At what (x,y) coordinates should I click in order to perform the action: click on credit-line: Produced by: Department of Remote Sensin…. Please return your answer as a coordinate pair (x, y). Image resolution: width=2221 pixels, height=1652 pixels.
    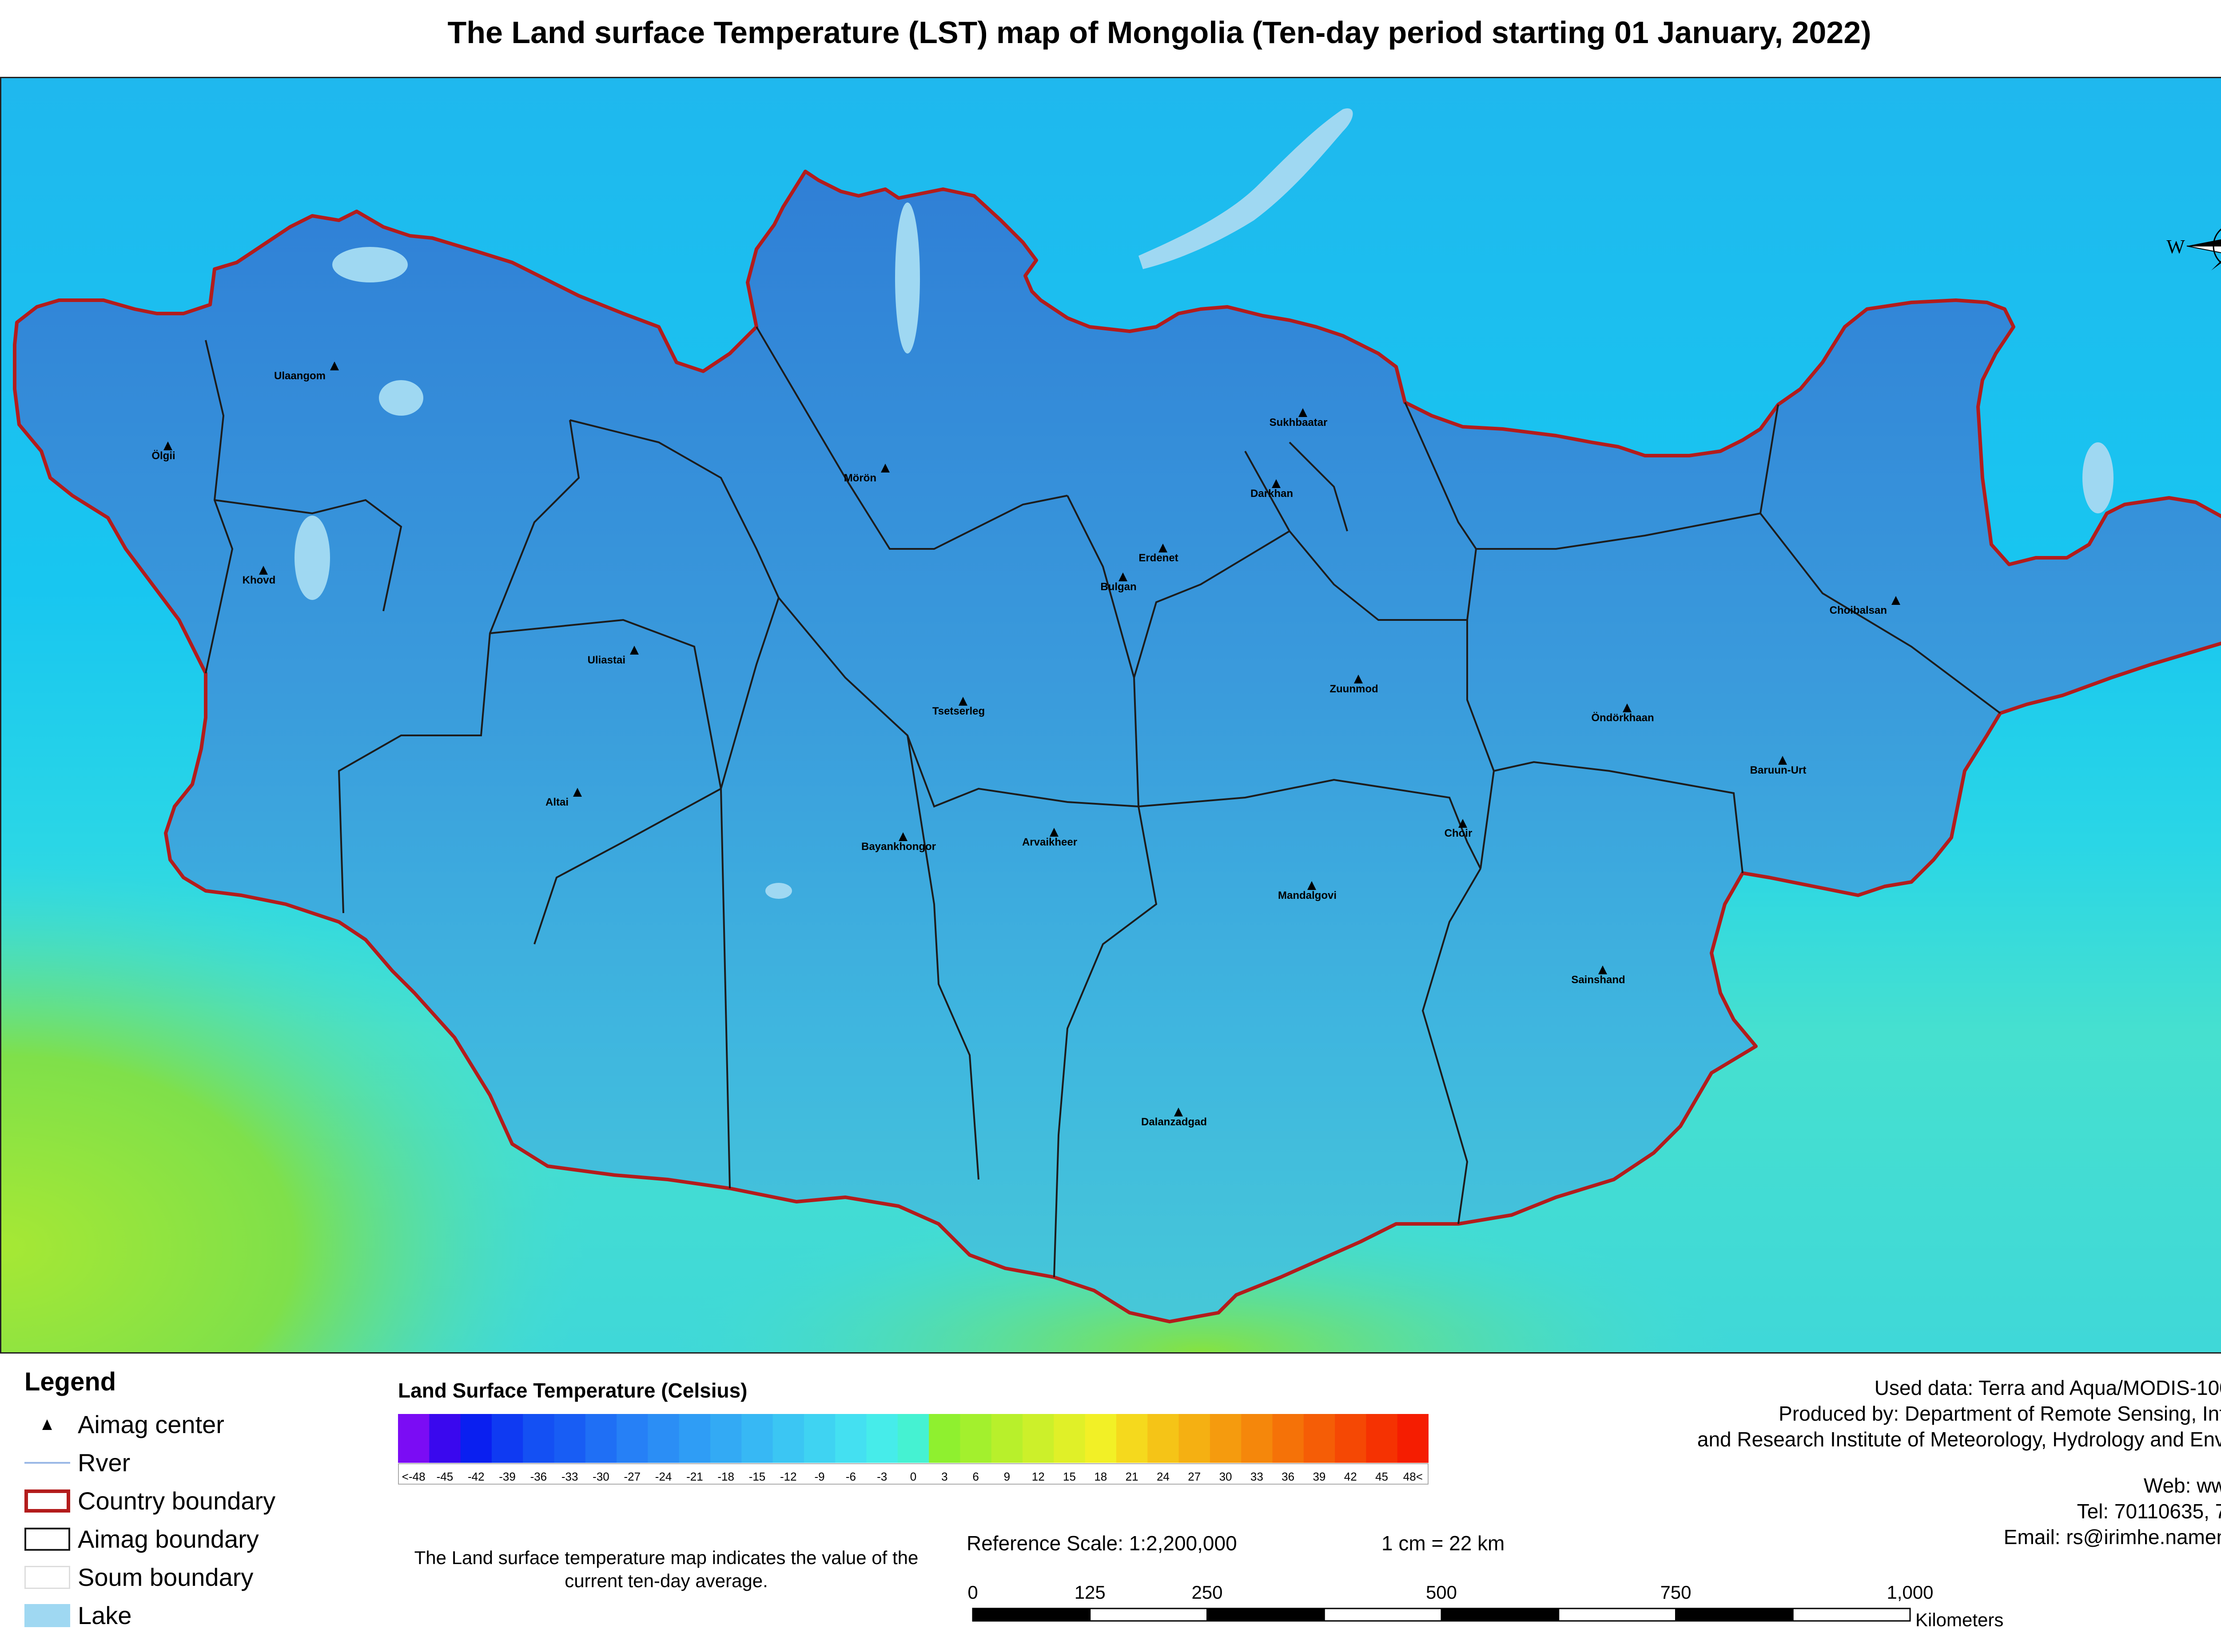
    Looking at the image, I should click on (2000, 1413).